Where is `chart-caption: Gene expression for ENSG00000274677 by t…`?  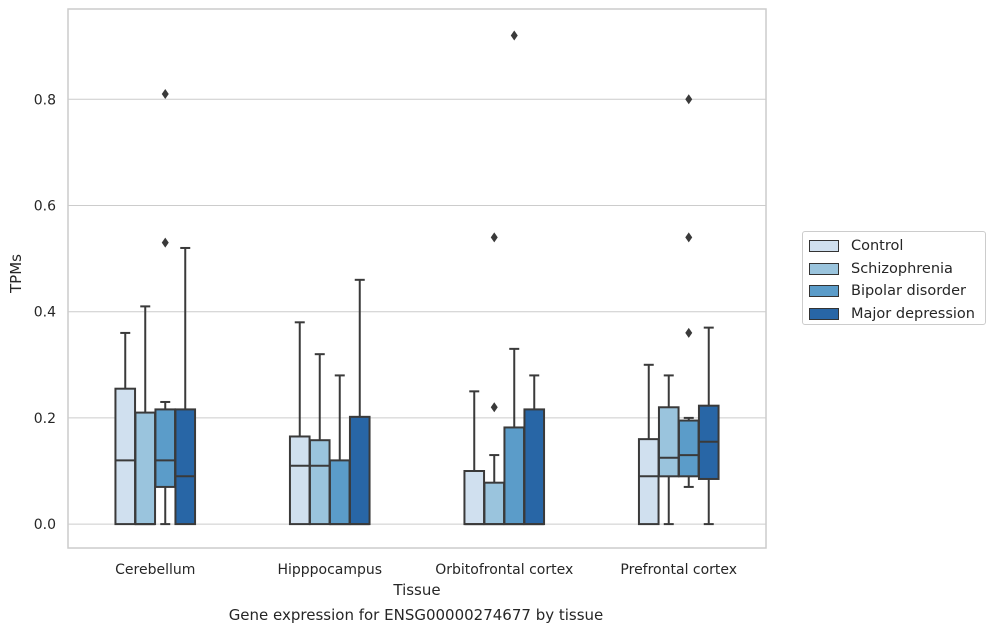 chart-caption: Gene expression for ENSG00000274677 by t… is located at coordinates (416, 615).